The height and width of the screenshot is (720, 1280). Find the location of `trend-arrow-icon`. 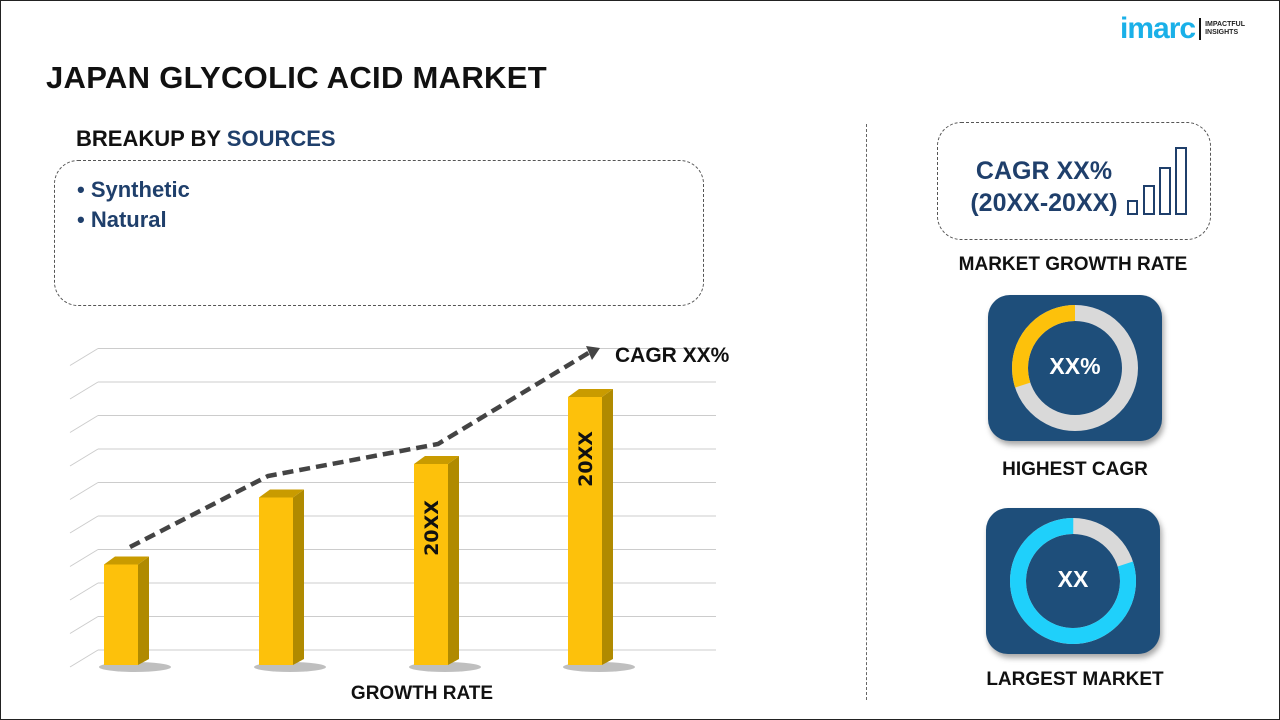

trend-arrow-icon is located at coordinates (593, 353).